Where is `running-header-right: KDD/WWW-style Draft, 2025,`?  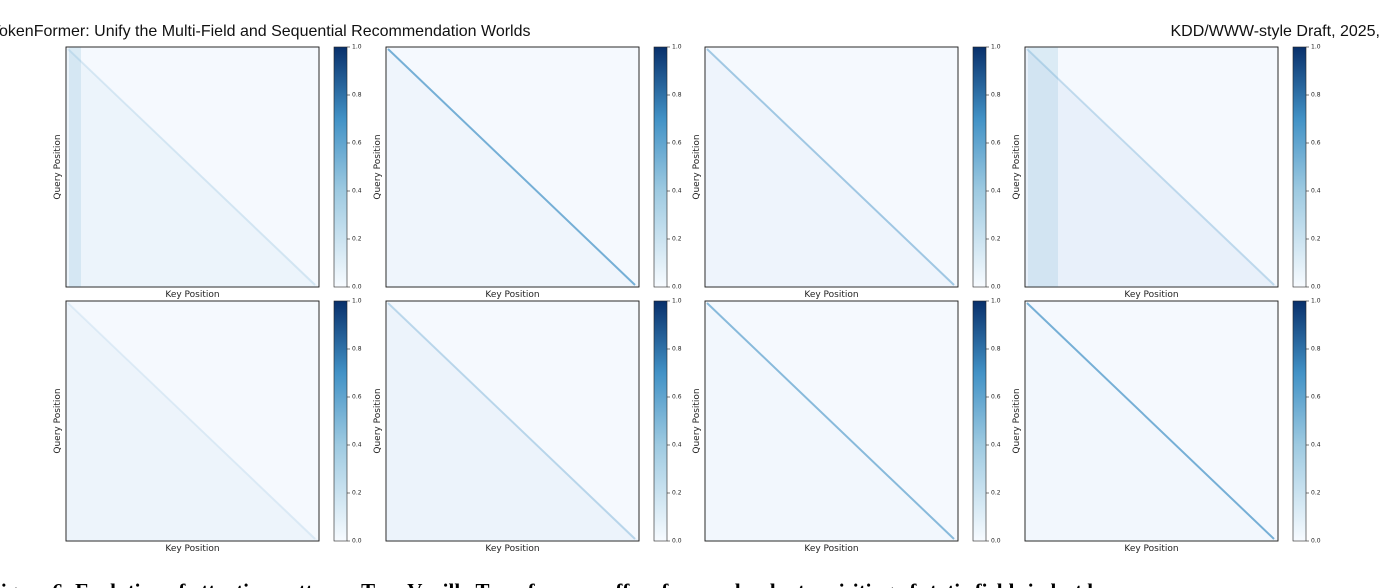
running-header-right: KDD/WWW-style Draft, 2025, is located at coordinates (1275, 31).